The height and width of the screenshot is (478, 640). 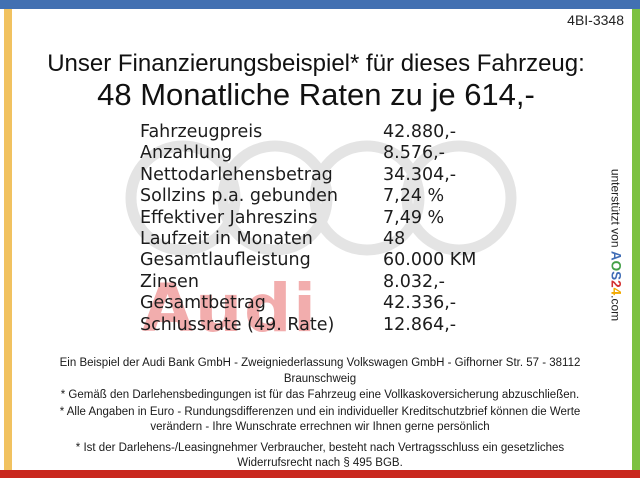 What do you see at coordinates (169, 281) in the screenshot?
I see `row-label: Zinsen` at bounding box center [169, 281].